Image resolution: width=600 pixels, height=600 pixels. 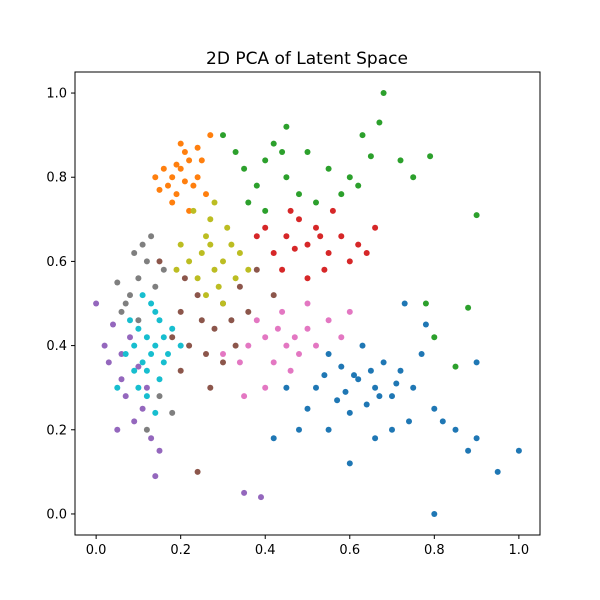 I want to click on y-tick-label: 0.2, so click(x=56, y=430).